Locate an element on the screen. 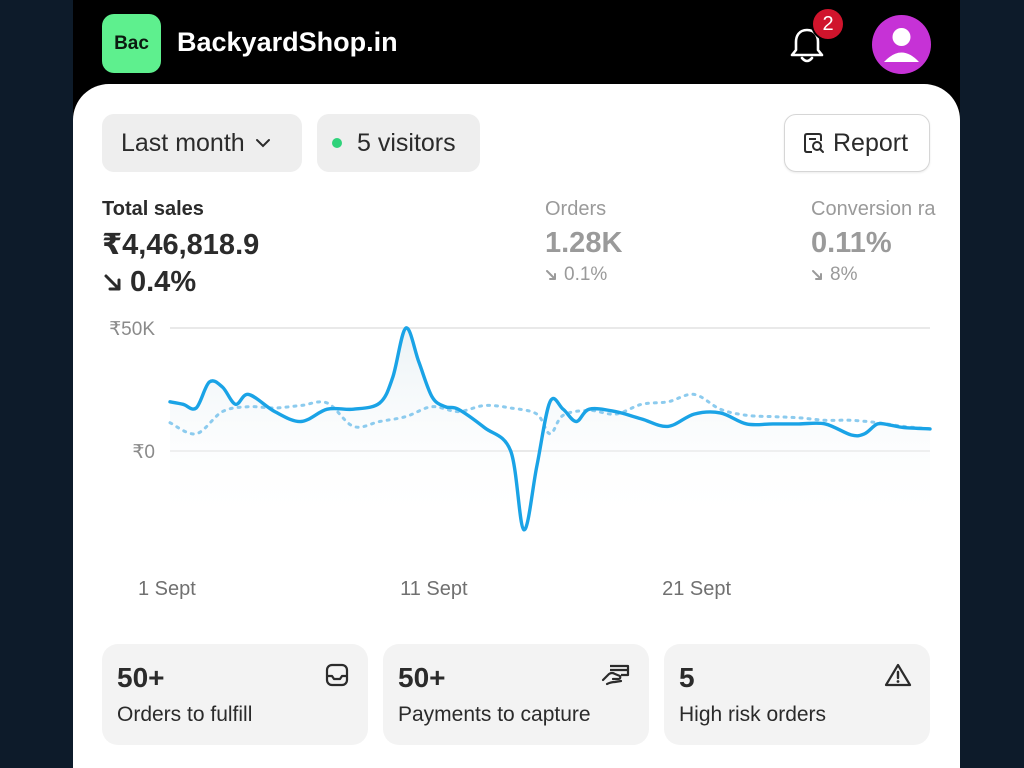  metric-orders: Orders 1.28K 0.1% is located at coordinates (583, 242).